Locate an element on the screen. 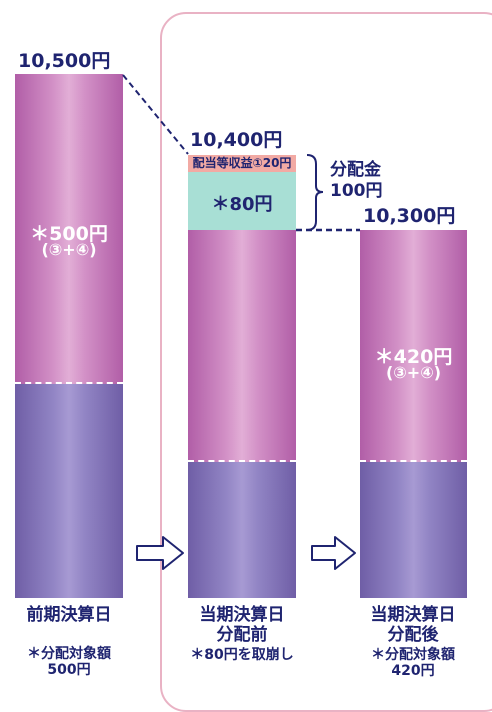 The height and width of the screenshot is (712, 492). col1-pink-sub-label: (③+④) is located at coordinates (69, 249).